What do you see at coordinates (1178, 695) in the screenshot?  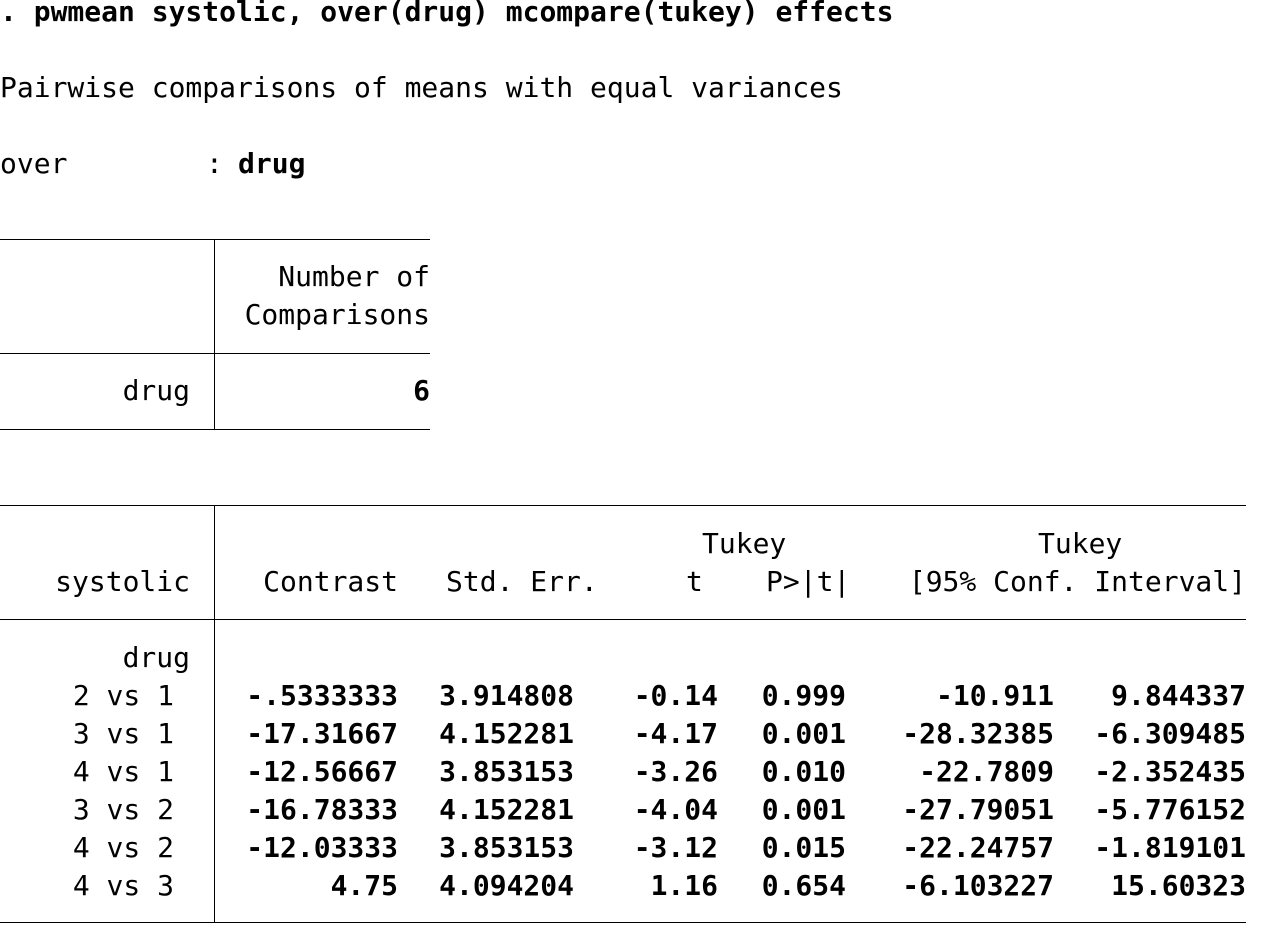 I see `row-ci-high: 9.844337` at bounding box center [1178, 695].